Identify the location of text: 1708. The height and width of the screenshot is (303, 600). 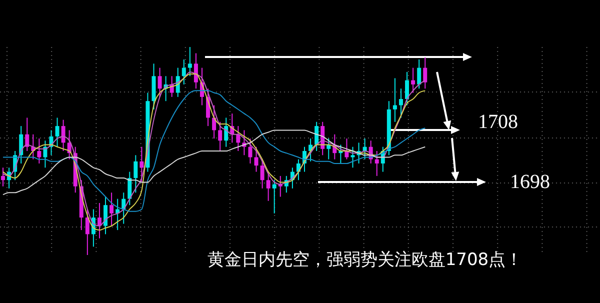
(498, 122).